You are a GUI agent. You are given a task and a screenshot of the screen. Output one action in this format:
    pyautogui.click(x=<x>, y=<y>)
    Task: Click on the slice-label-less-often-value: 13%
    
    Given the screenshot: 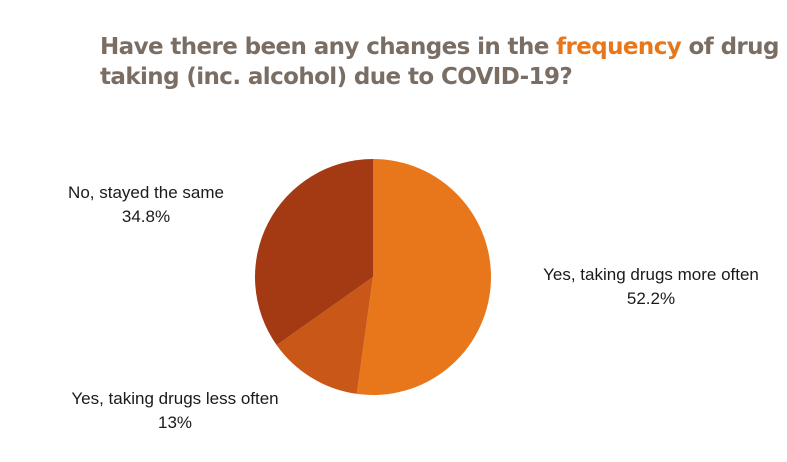 What is the action you would take?
    pyautogui.click(x=175, y=422)
    